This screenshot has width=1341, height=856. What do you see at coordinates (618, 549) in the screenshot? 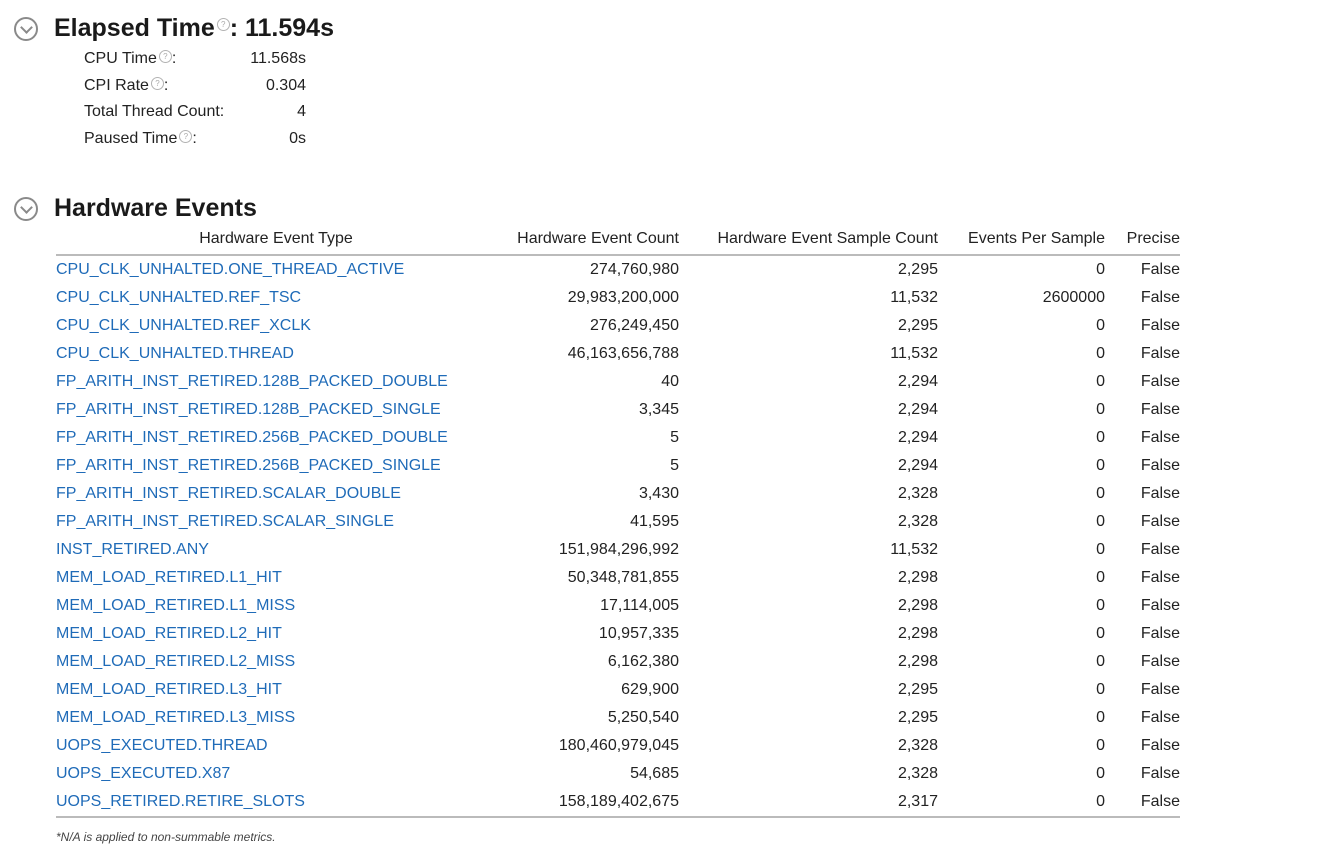
I see `event-count-cell: 151,984,296,992` at bounding box center [618, 549].